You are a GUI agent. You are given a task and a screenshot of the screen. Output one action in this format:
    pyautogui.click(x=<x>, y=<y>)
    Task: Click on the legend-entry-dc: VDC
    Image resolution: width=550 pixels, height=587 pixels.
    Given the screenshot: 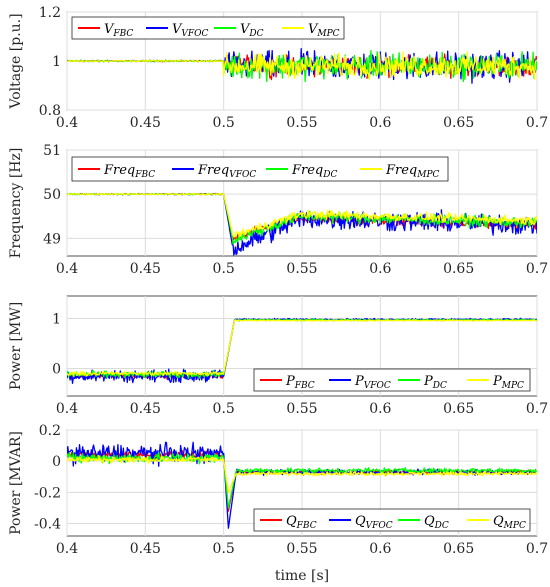 What is the action you would take?
    pyautogui.click(x=252, y=30)
    